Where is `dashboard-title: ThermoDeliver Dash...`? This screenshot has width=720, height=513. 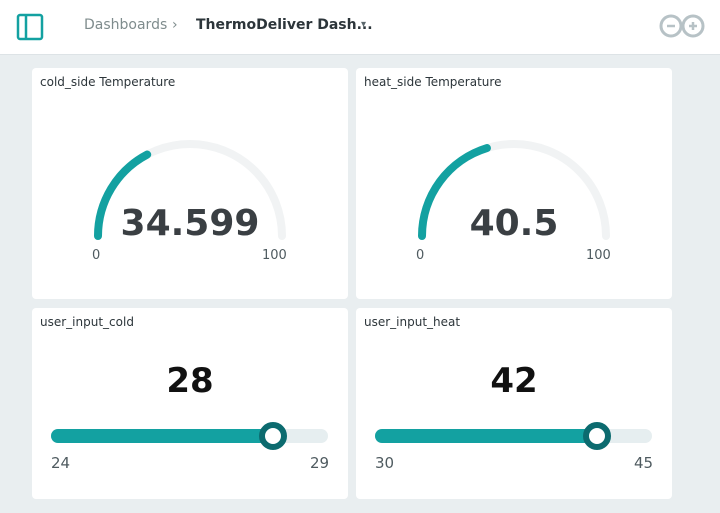 dashboard-title: ThermoDeliver Dash... is located at coordinates (284, 25).